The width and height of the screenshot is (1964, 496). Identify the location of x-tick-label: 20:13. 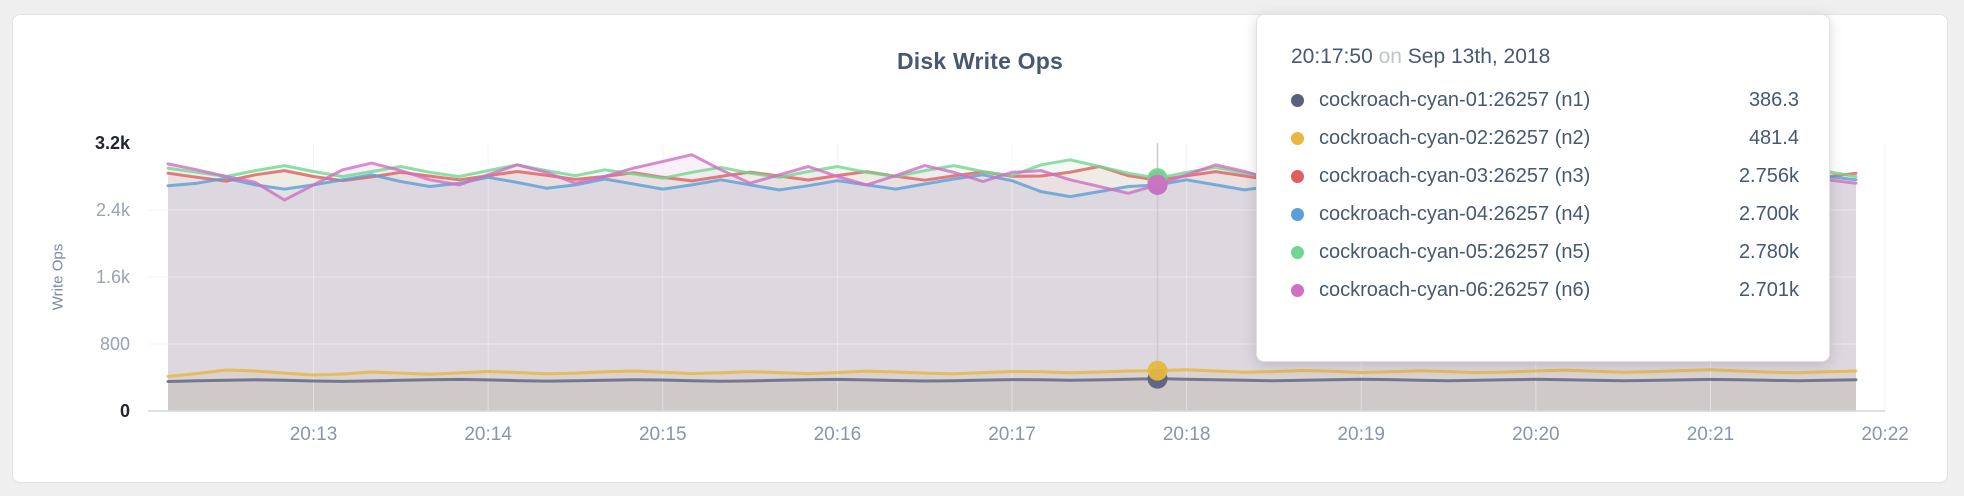
(314, 434).